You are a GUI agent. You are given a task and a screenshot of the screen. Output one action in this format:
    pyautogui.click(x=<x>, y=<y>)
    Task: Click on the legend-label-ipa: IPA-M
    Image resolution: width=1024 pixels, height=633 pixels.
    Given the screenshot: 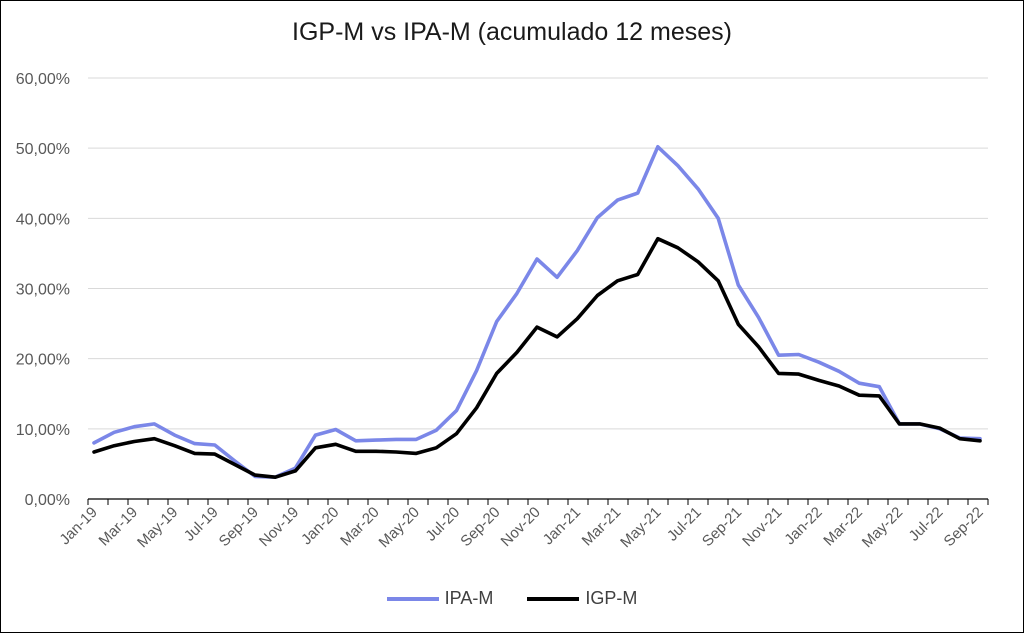 What is the action you would take?
    pyautogui.click(x=469, y=598)
    